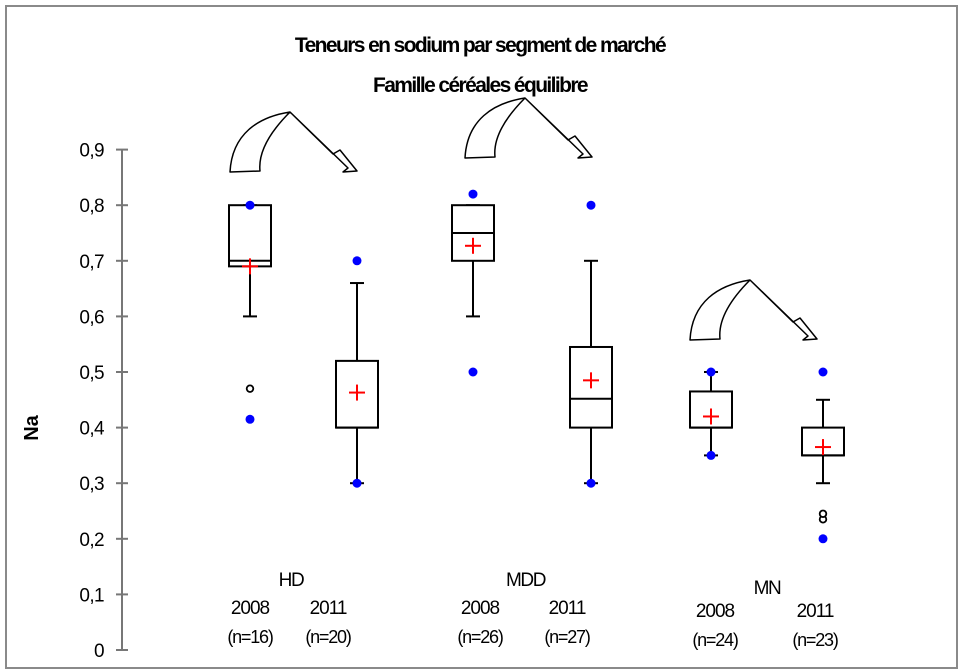  I want to click on box-mn-2008, so click(711, 413).